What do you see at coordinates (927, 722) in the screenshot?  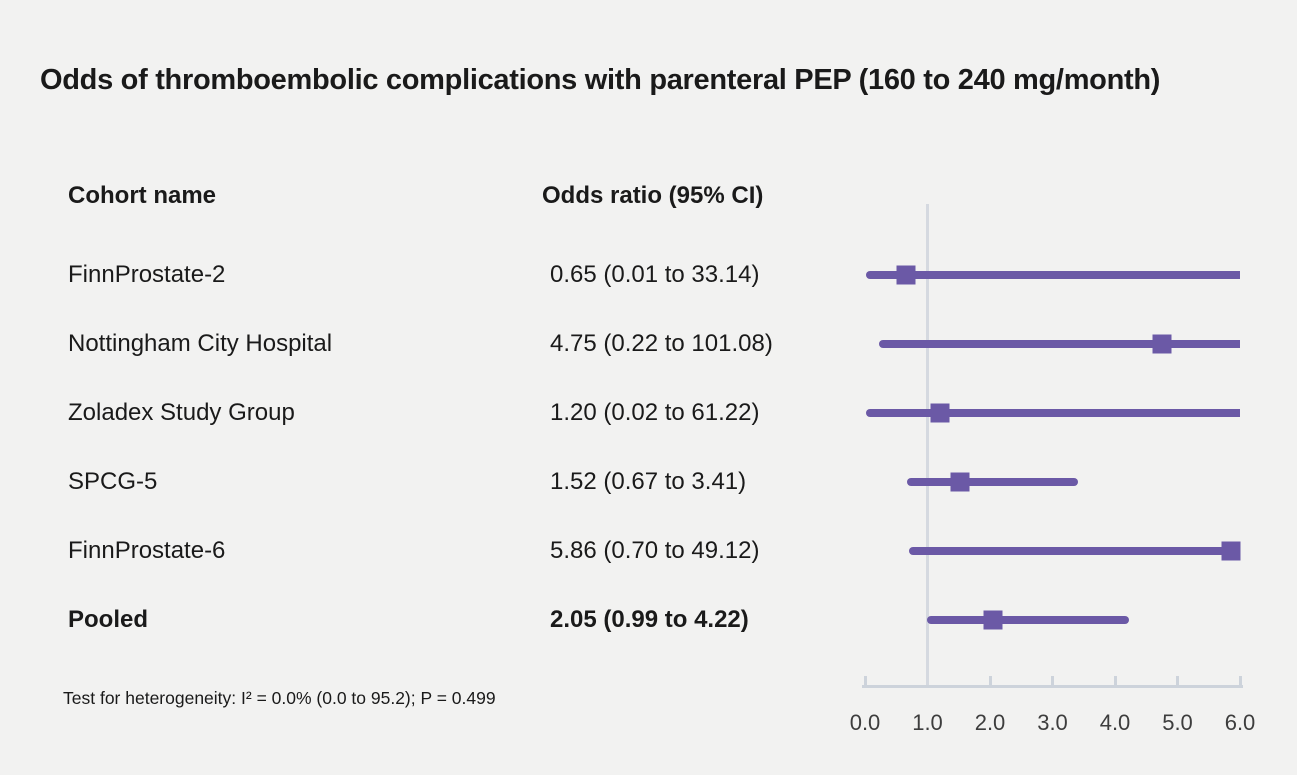 I see `axis-tick-label: 1.0` at bounding box center [927, 722].